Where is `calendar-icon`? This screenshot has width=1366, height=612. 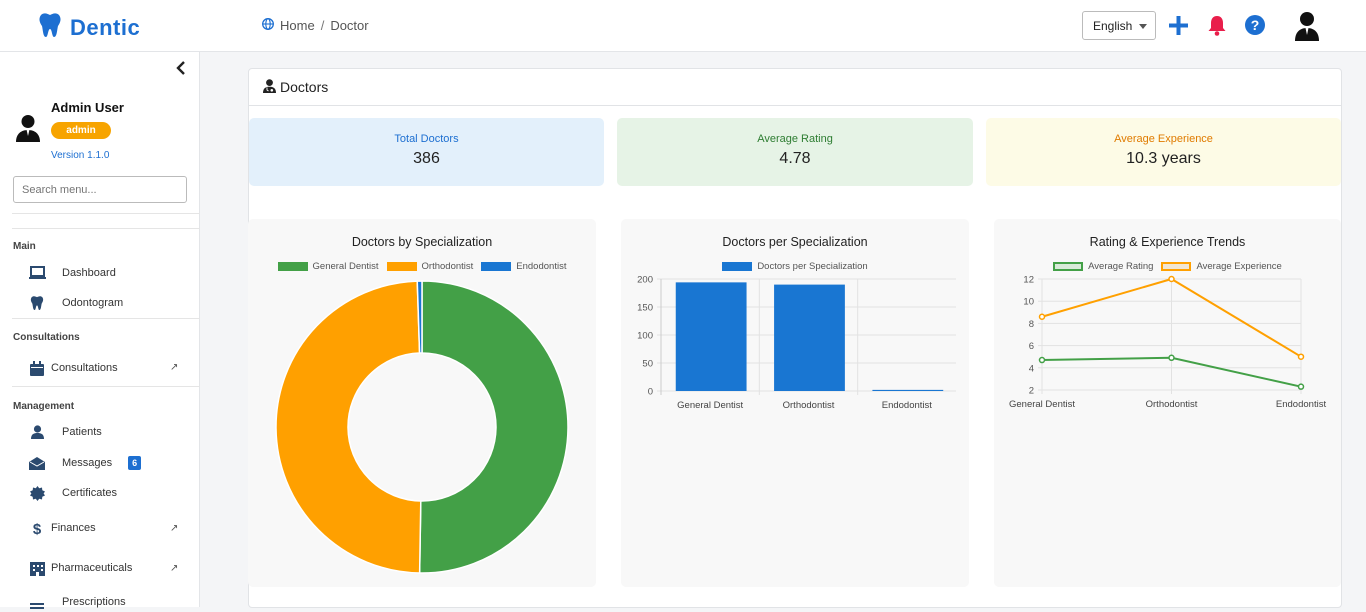 calendar-icon is located at coordinates (37, 368).